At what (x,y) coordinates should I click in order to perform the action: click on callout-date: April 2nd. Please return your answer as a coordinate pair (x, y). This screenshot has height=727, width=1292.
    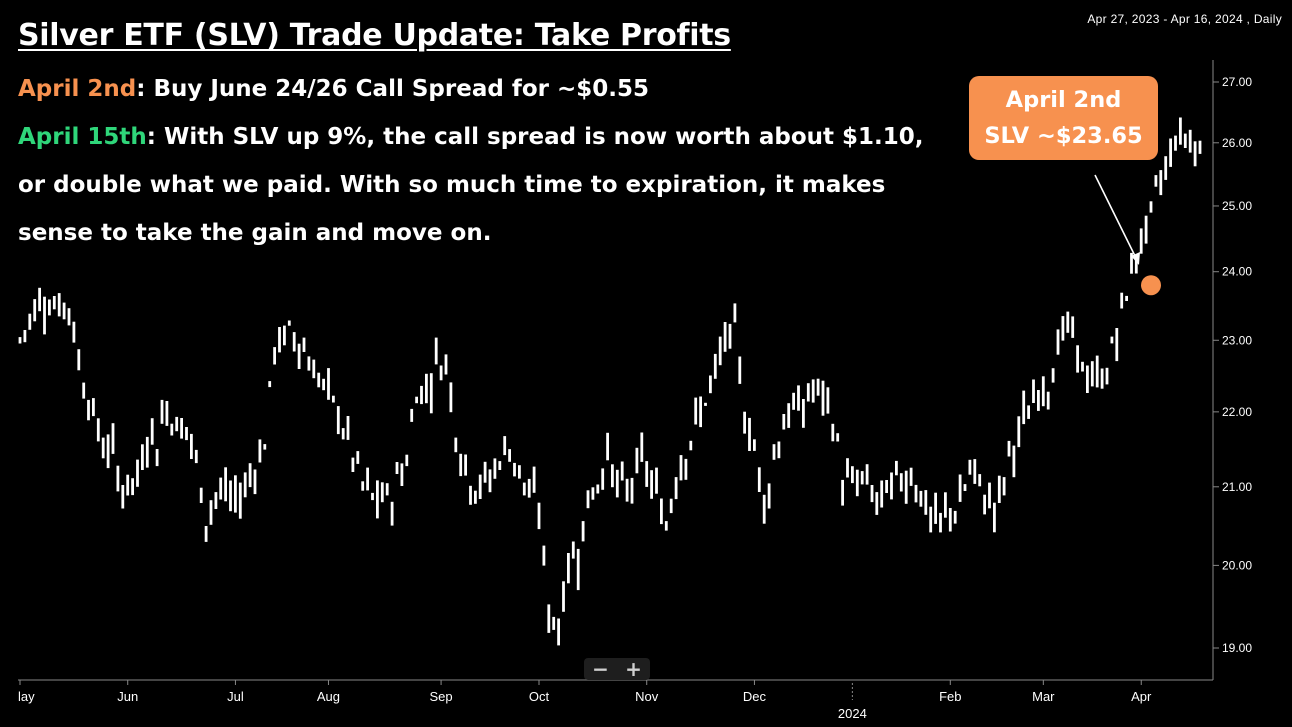
    Looking at the image, I should click on (1063, 100).